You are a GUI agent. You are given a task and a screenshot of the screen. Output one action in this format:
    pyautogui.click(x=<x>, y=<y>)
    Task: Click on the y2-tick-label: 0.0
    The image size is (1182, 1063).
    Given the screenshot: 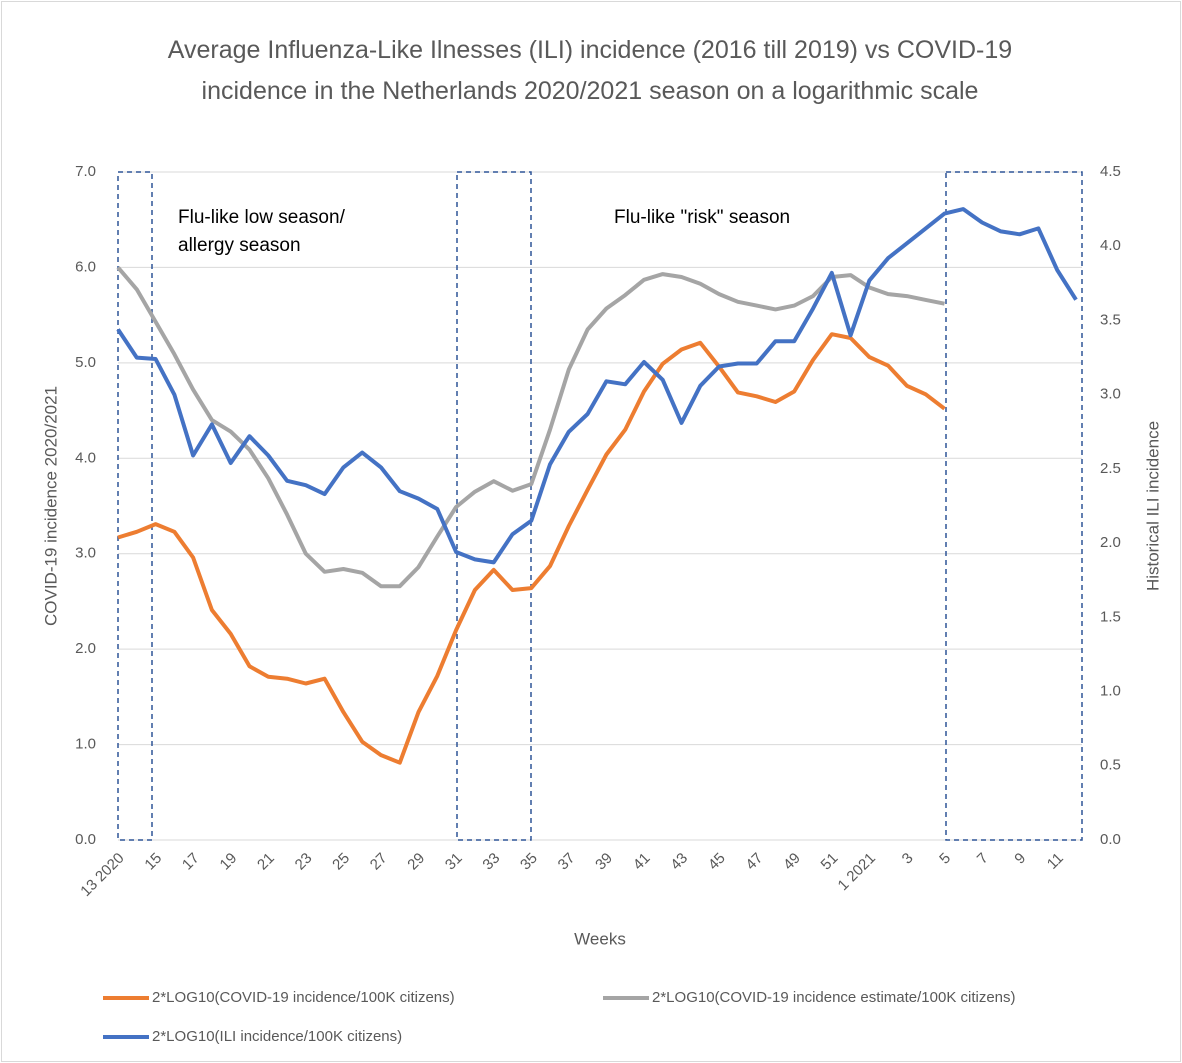 What is the action you would take?
    pyautogui.click(x=1110, y=839)
    